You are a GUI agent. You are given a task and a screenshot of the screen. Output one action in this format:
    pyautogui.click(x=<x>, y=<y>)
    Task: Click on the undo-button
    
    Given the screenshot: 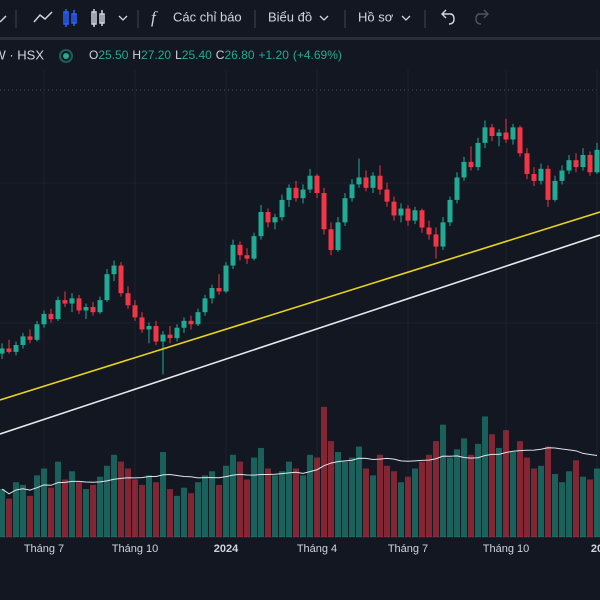 What is the action you would take?
    pyautogui.click(x=448, y=17)
    